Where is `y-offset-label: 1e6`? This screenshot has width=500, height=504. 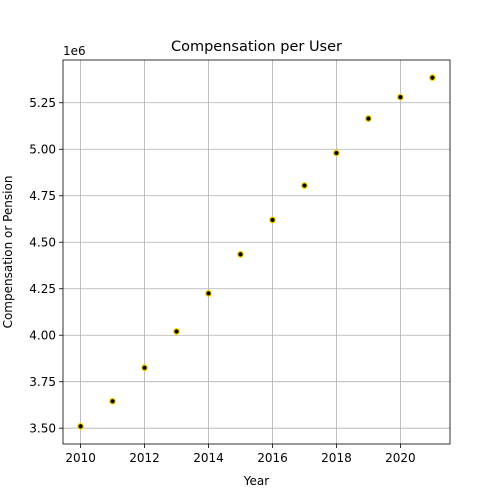
y-offset-label: 1e6 is located at coordinates (74, 51).